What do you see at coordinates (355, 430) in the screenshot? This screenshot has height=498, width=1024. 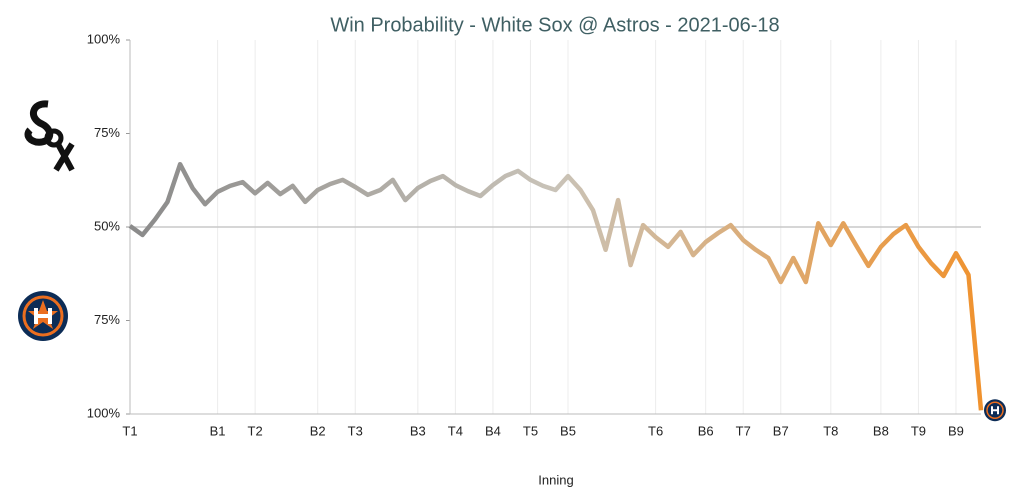 I see `x-tick-label: T3` at bounding box center [355, 430].